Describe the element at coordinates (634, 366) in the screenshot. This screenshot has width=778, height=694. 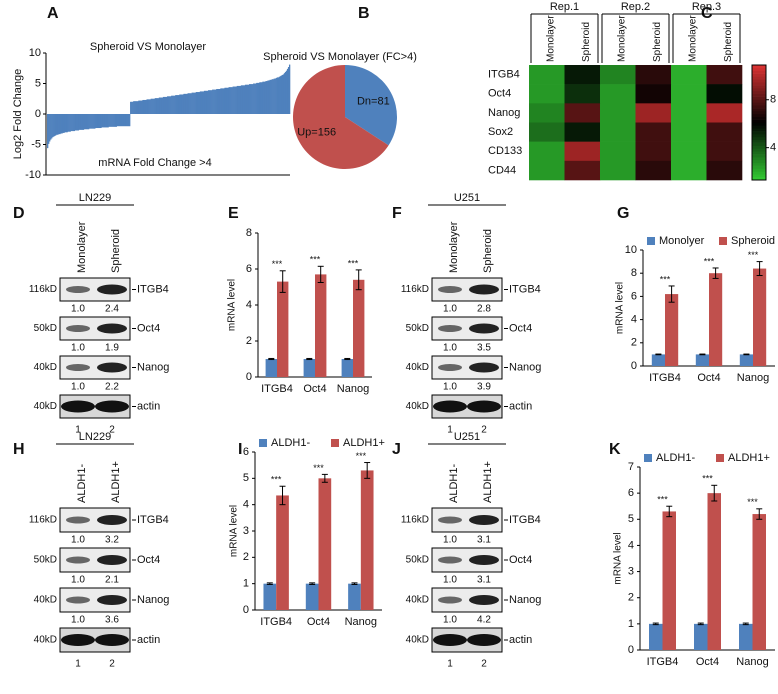
I see `y-tick-label: 0` at that location.